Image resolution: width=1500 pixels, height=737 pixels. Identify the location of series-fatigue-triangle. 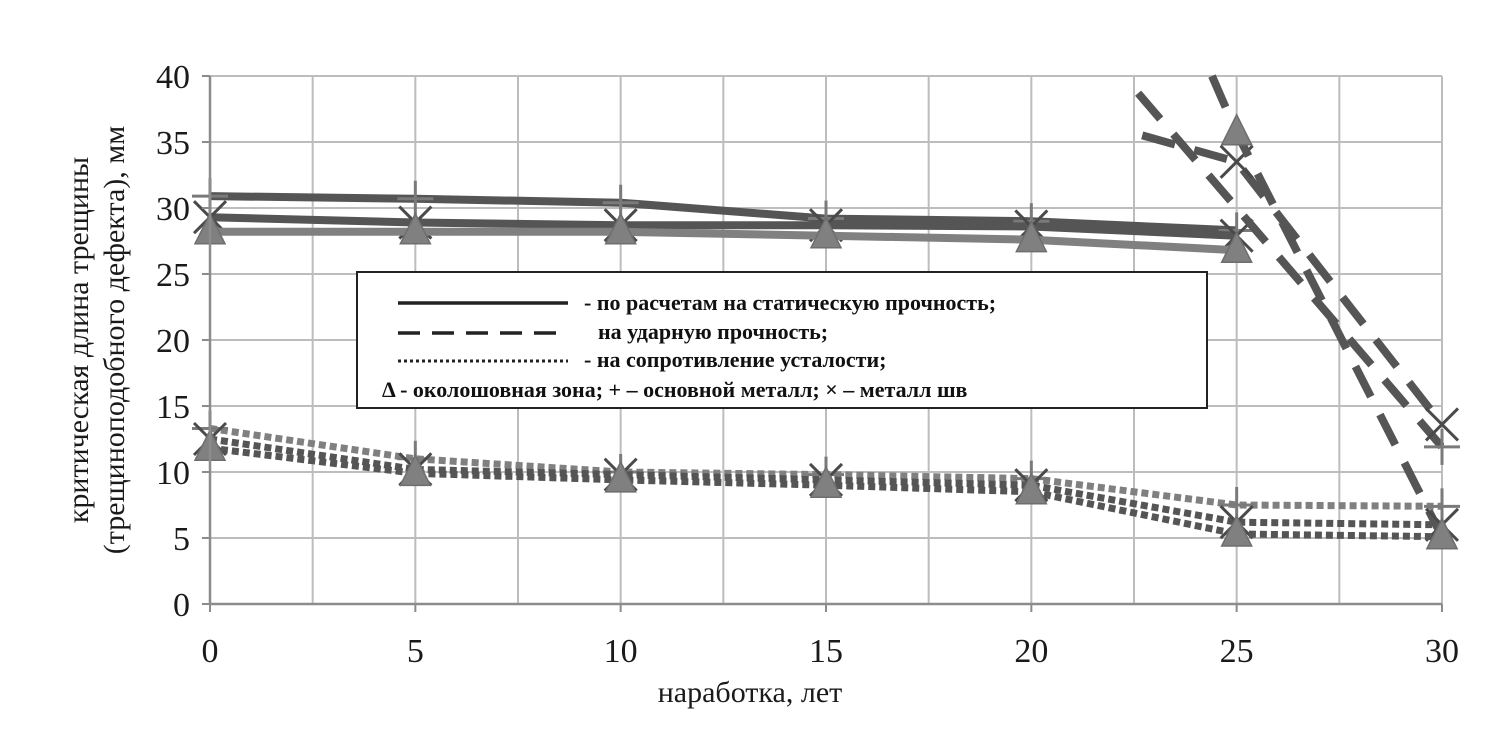
(826, 489).